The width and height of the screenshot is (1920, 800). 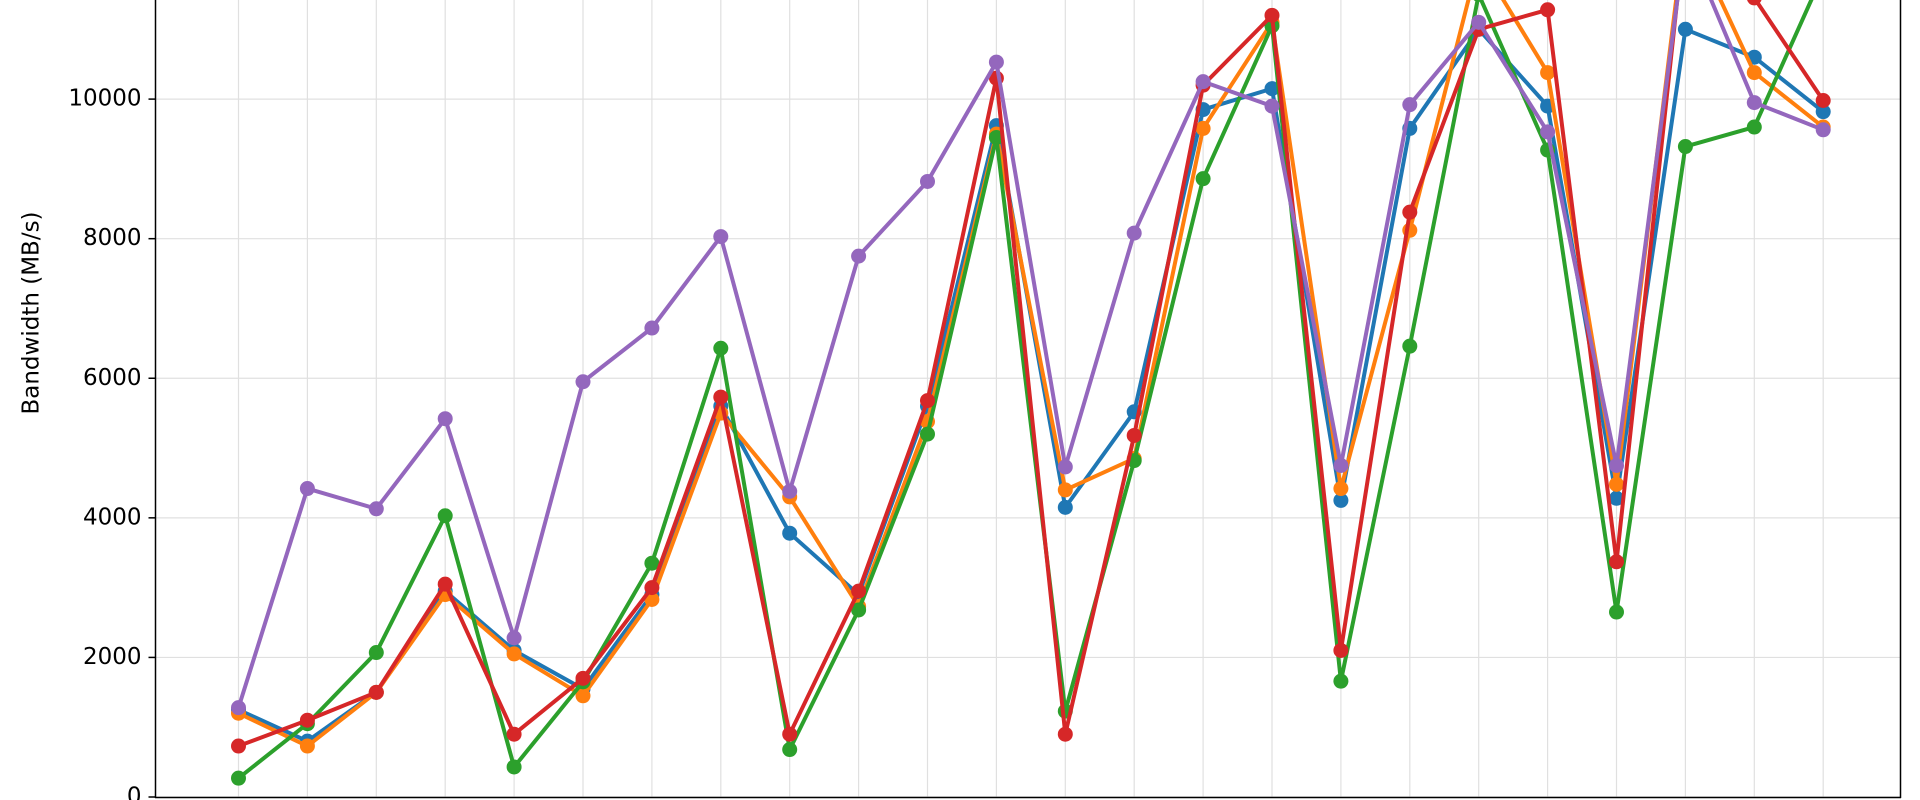 What do you see at coordinates (112, 657) in the screenshot?
I see `y-tick-label: 2000` at bounding box center [112, 657].